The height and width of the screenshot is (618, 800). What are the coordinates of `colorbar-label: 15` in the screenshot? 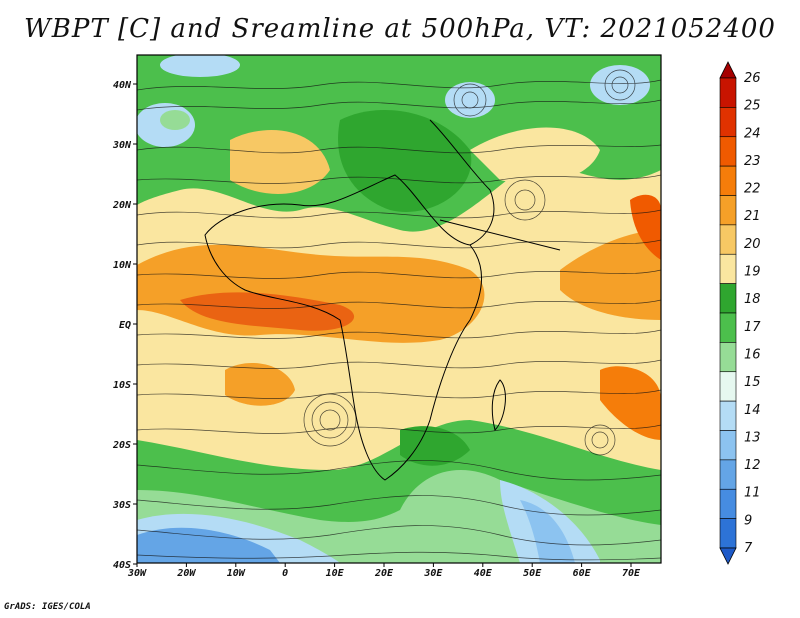 It's located at (752, 382).